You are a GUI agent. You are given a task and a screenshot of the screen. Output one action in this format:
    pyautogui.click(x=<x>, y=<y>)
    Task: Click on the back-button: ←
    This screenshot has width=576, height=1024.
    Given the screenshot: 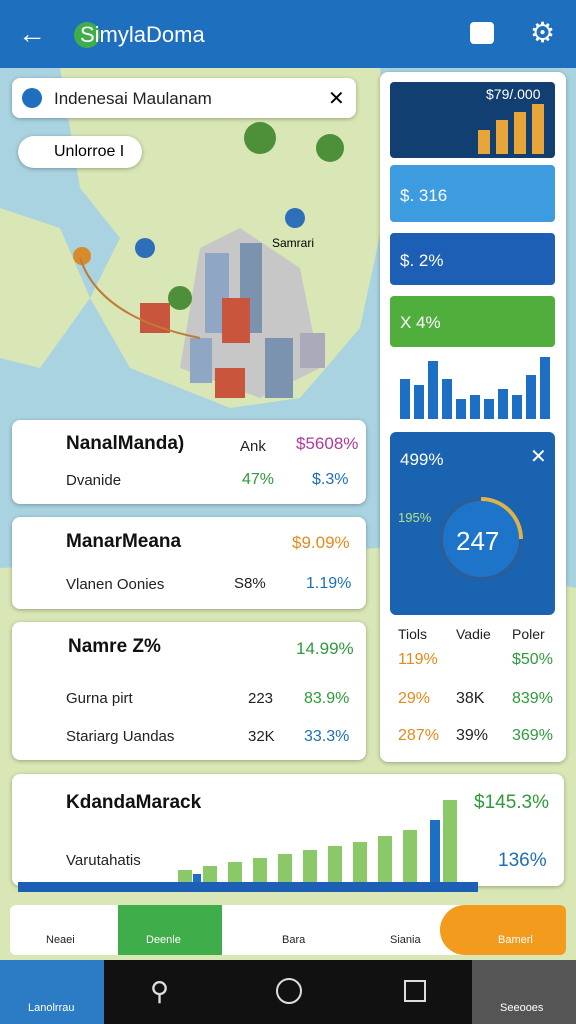 What is the action you would take?
    pyautogui.click(x=32, y=33)
    